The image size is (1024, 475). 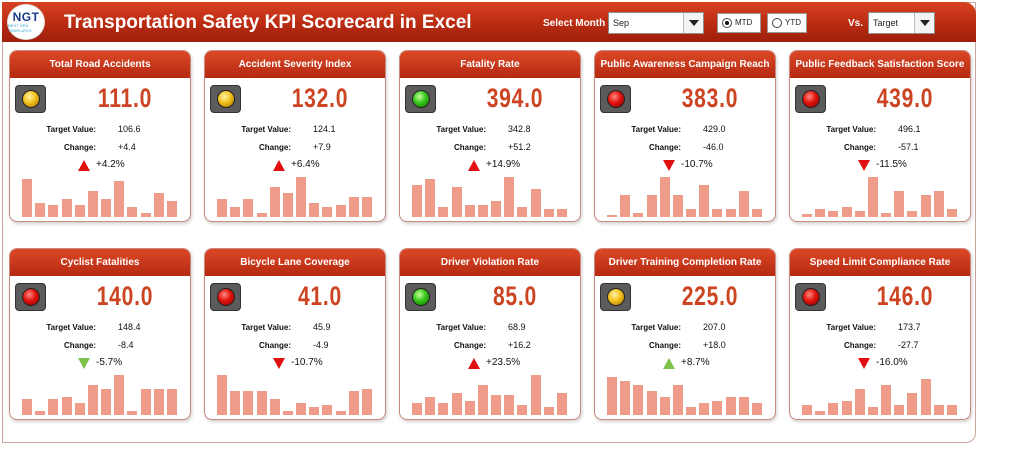 I want to click on month-dropdown: Sep, so click(x=656, y=23).